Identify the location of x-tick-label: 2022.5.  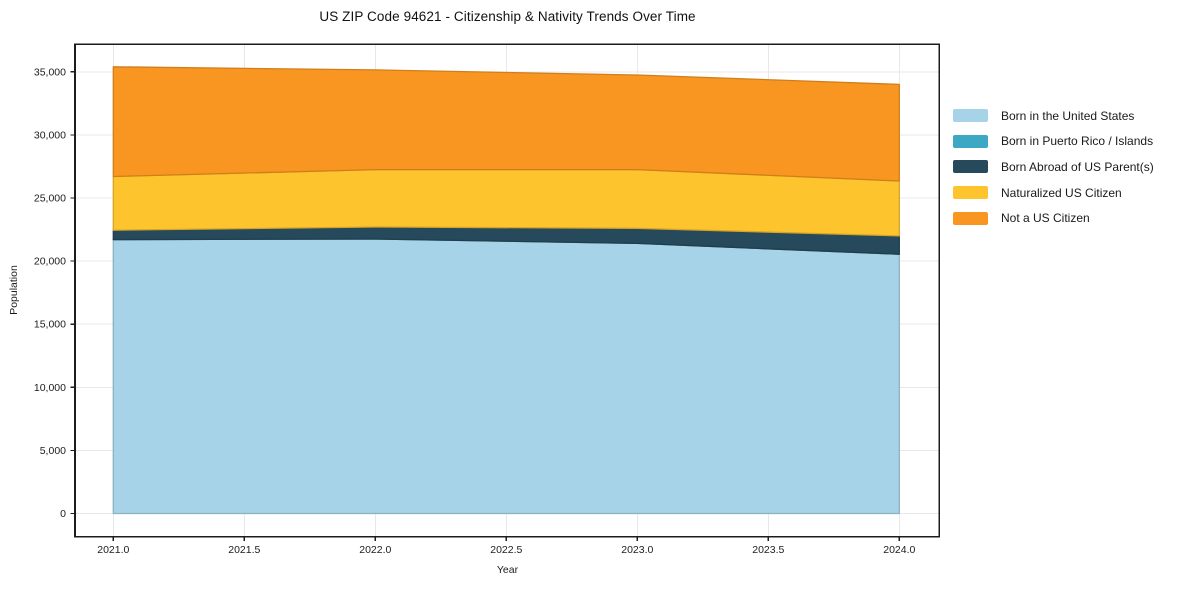
(506, 550).